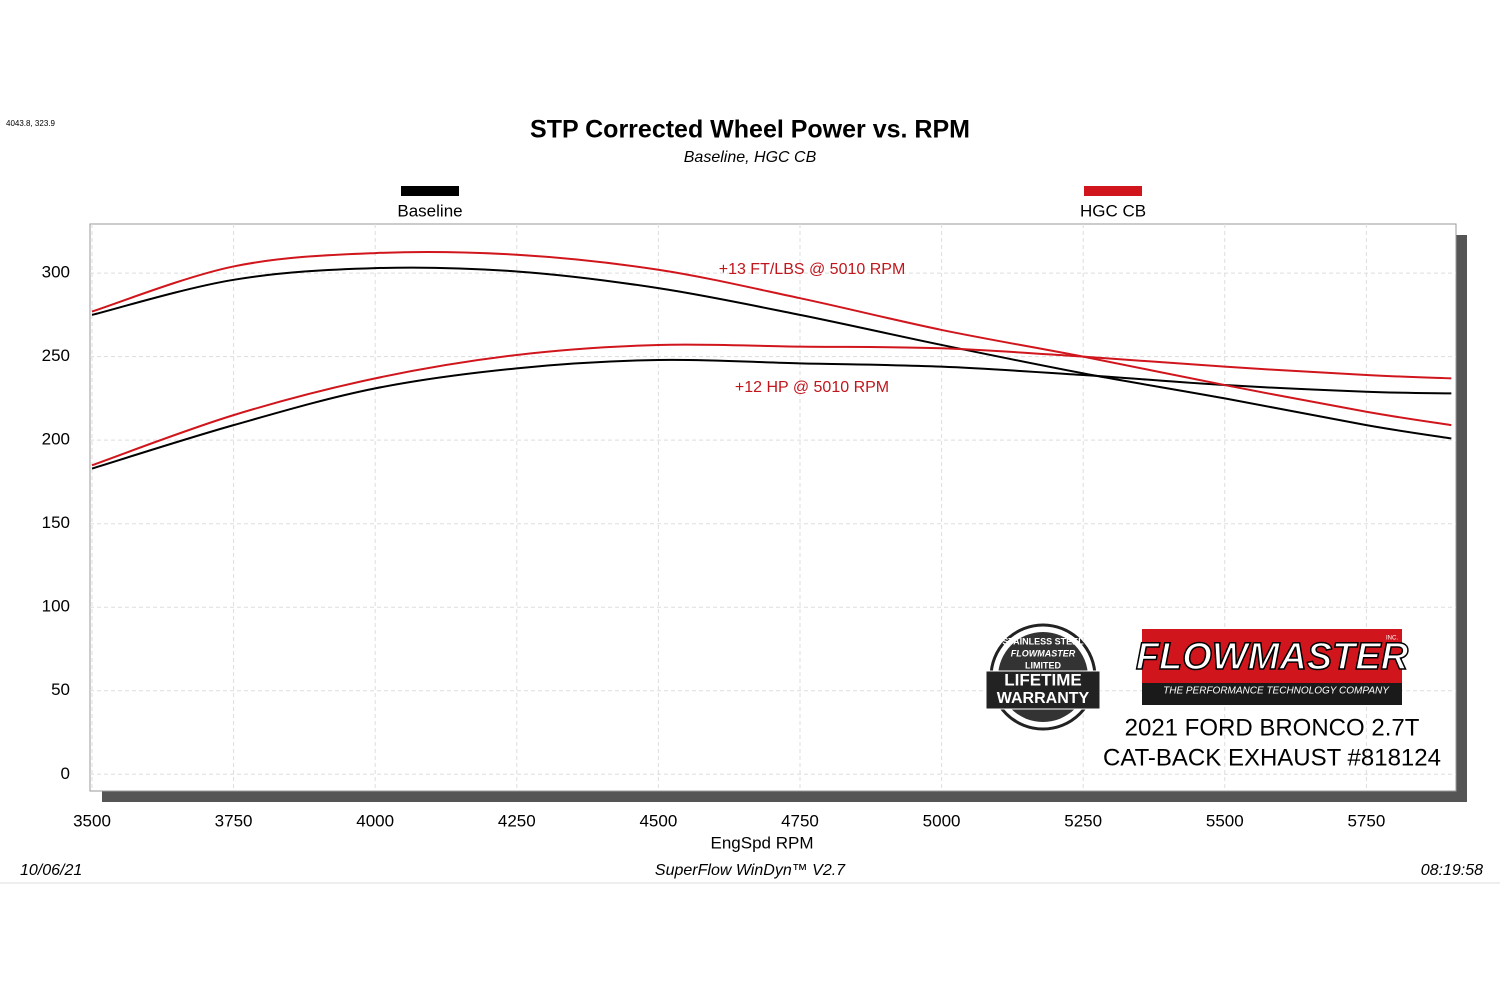  Describe the element at coordinates (1043, 665) in the screenshot. I see `badge-text: LIMITED` at that location.